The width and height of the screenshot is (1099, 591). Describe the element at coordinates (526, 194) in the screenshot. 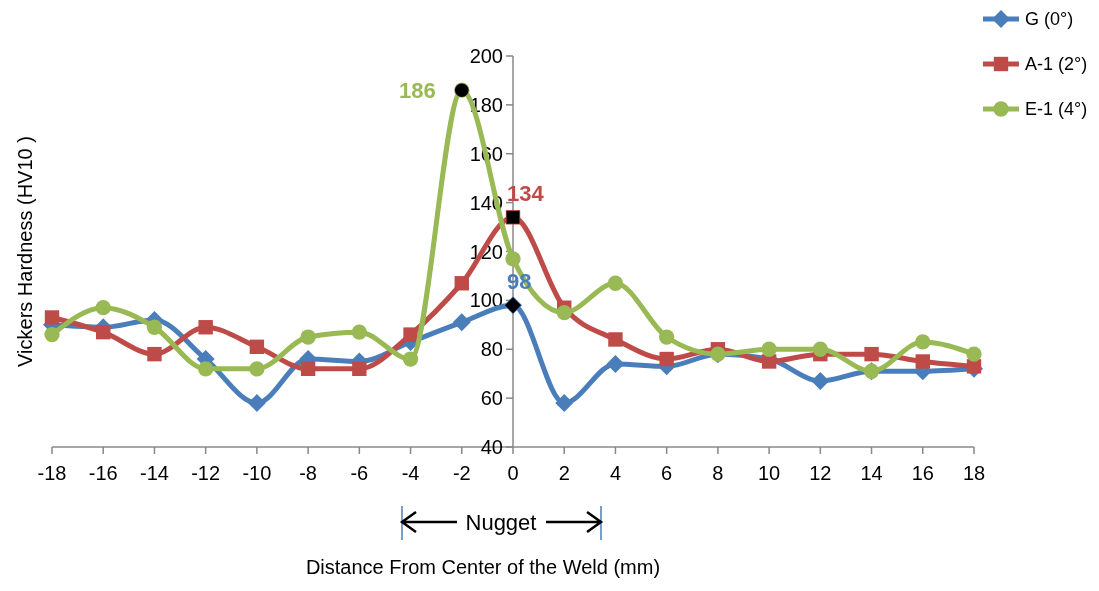

I see `data-label: 134` at that location.